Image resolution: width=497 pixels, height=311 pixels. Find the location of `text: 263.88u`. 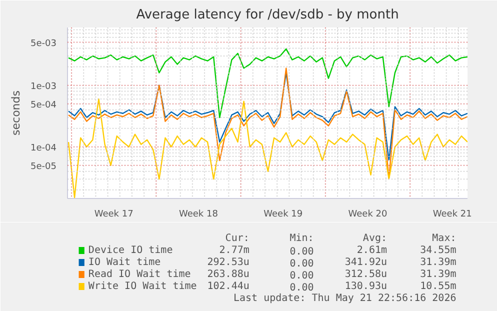

text: 263.88u is located at coordinates (228, 274).